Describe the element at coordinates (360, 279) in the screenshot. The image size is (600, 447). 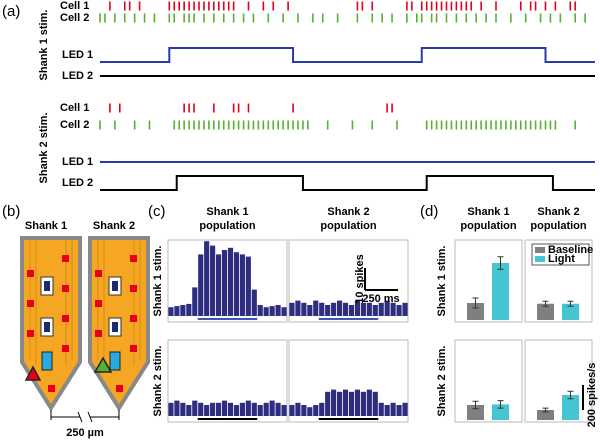
I see `scale-label: 10 spikes` at that location.